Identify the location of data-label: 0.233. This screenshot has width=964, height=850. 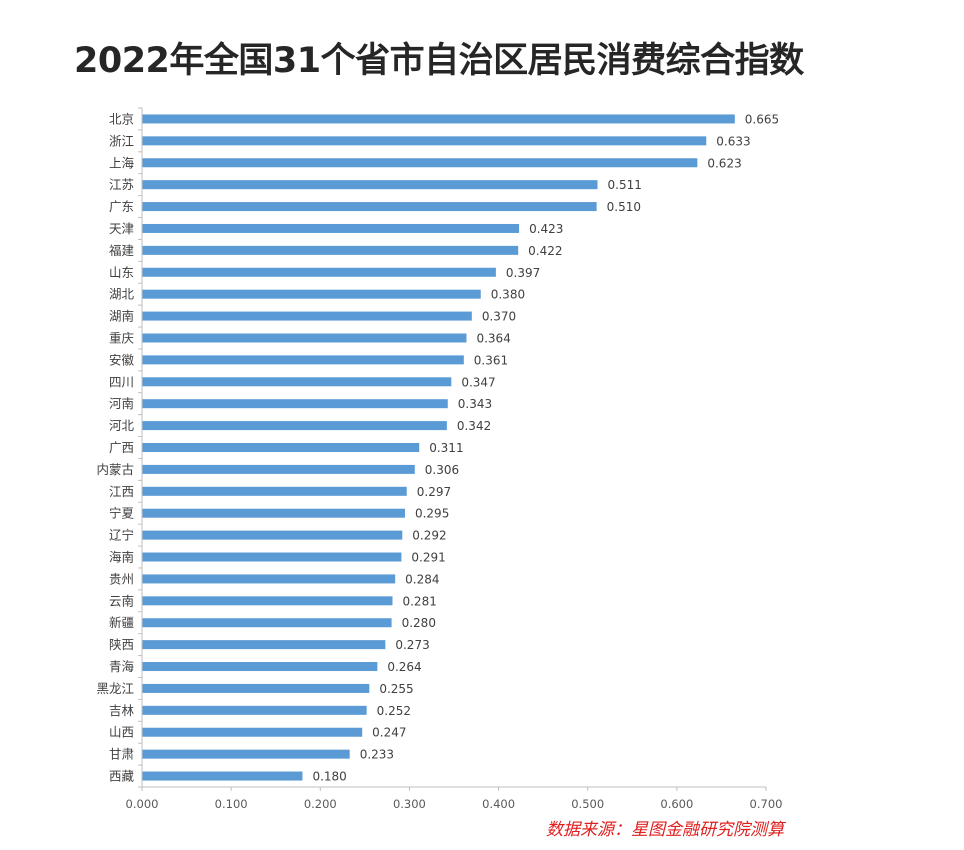
(377, 755).